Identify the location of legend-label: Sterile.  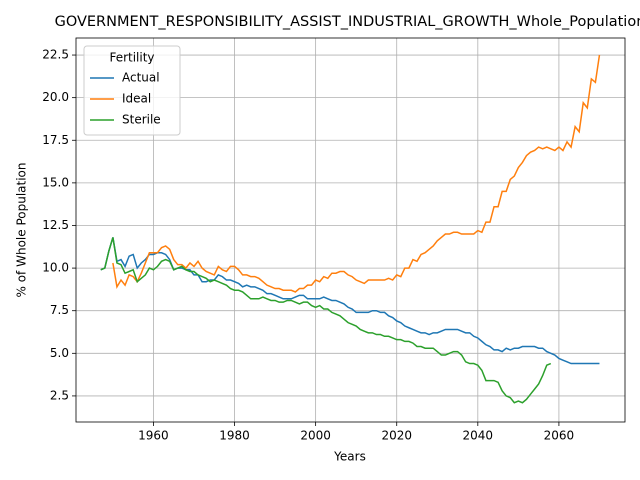
(141, 120).